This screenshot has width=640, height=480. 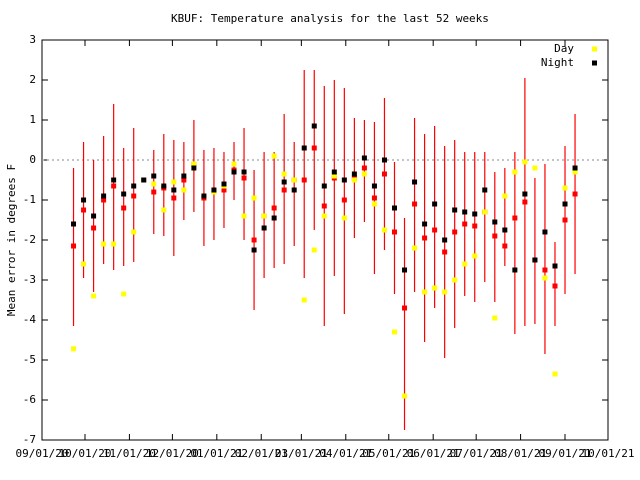 I want to click on x-tick-label: 09/01/20, so click(x=42, y=453).